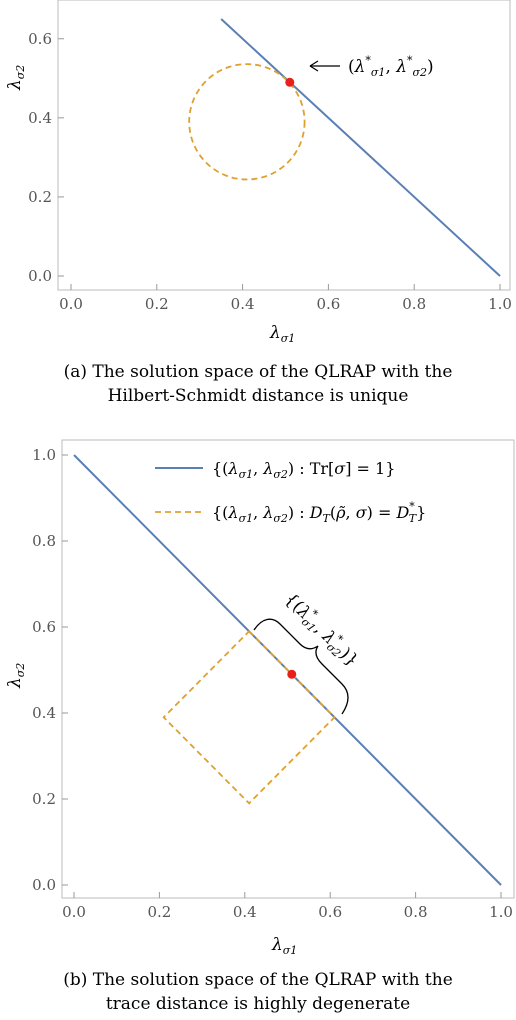  Describe the element at coordinates (258, 1004) in the screenshot. I see `caption-b-line2: trace distance is highly degenerate` at that location.